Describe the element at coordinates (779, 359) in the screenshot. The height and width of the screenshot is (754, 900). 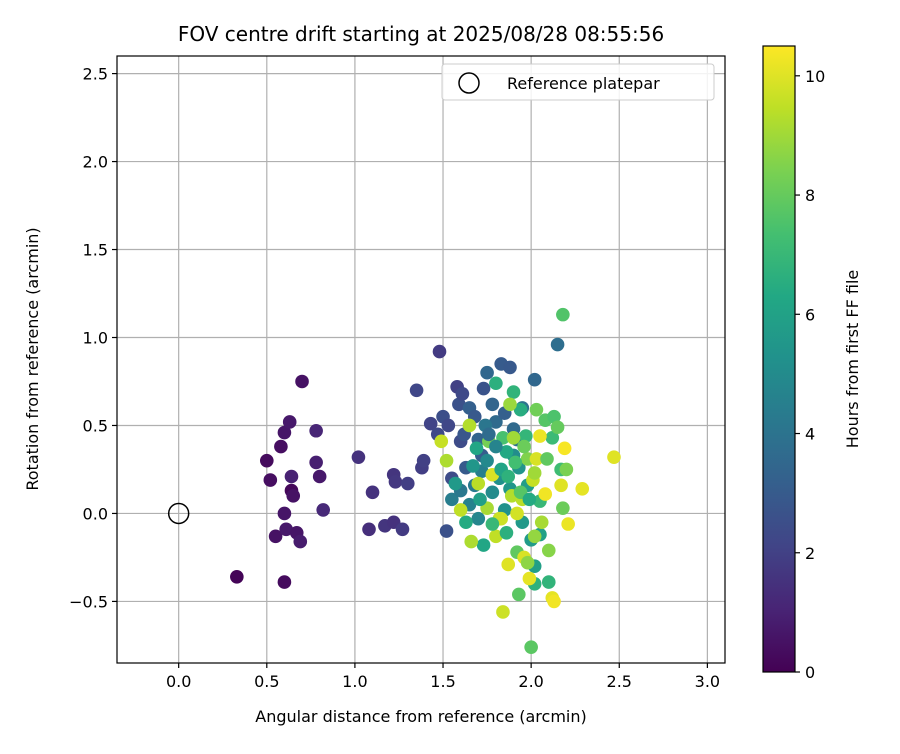
I see `colorbar-frame` at that location.